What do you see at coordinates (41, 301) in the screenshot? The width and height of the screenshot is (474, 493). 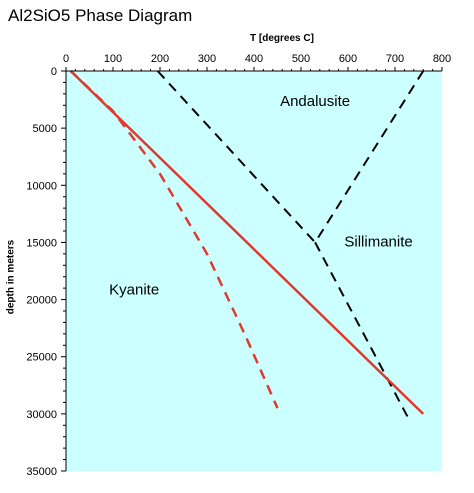 I see `y-tick-label: 20000` at bounding box center [41, 301].